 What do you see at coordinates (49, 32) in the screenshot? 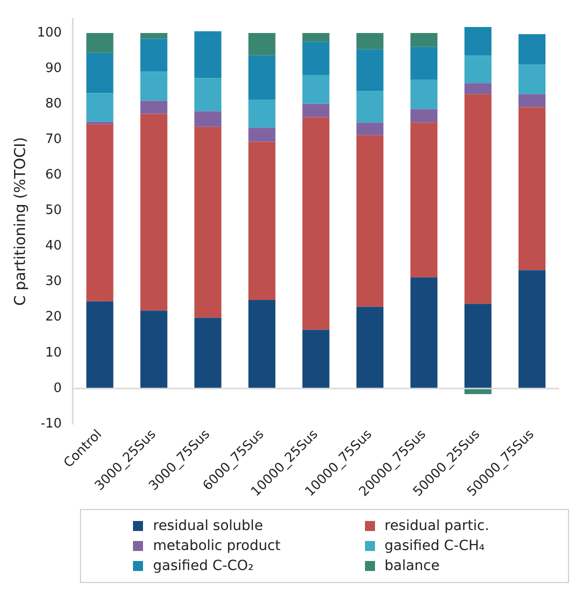
I see `y-tick-label: 100` at bounding box center [49, 32].